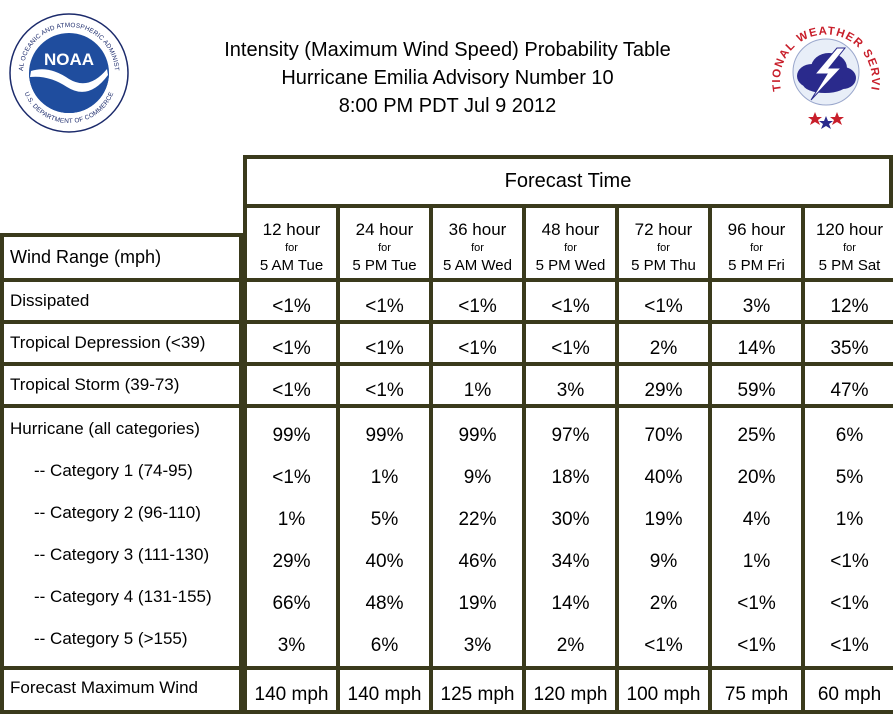 The image size is (895, 716). I want to click on table-cell: 2%, so click(663, 343).